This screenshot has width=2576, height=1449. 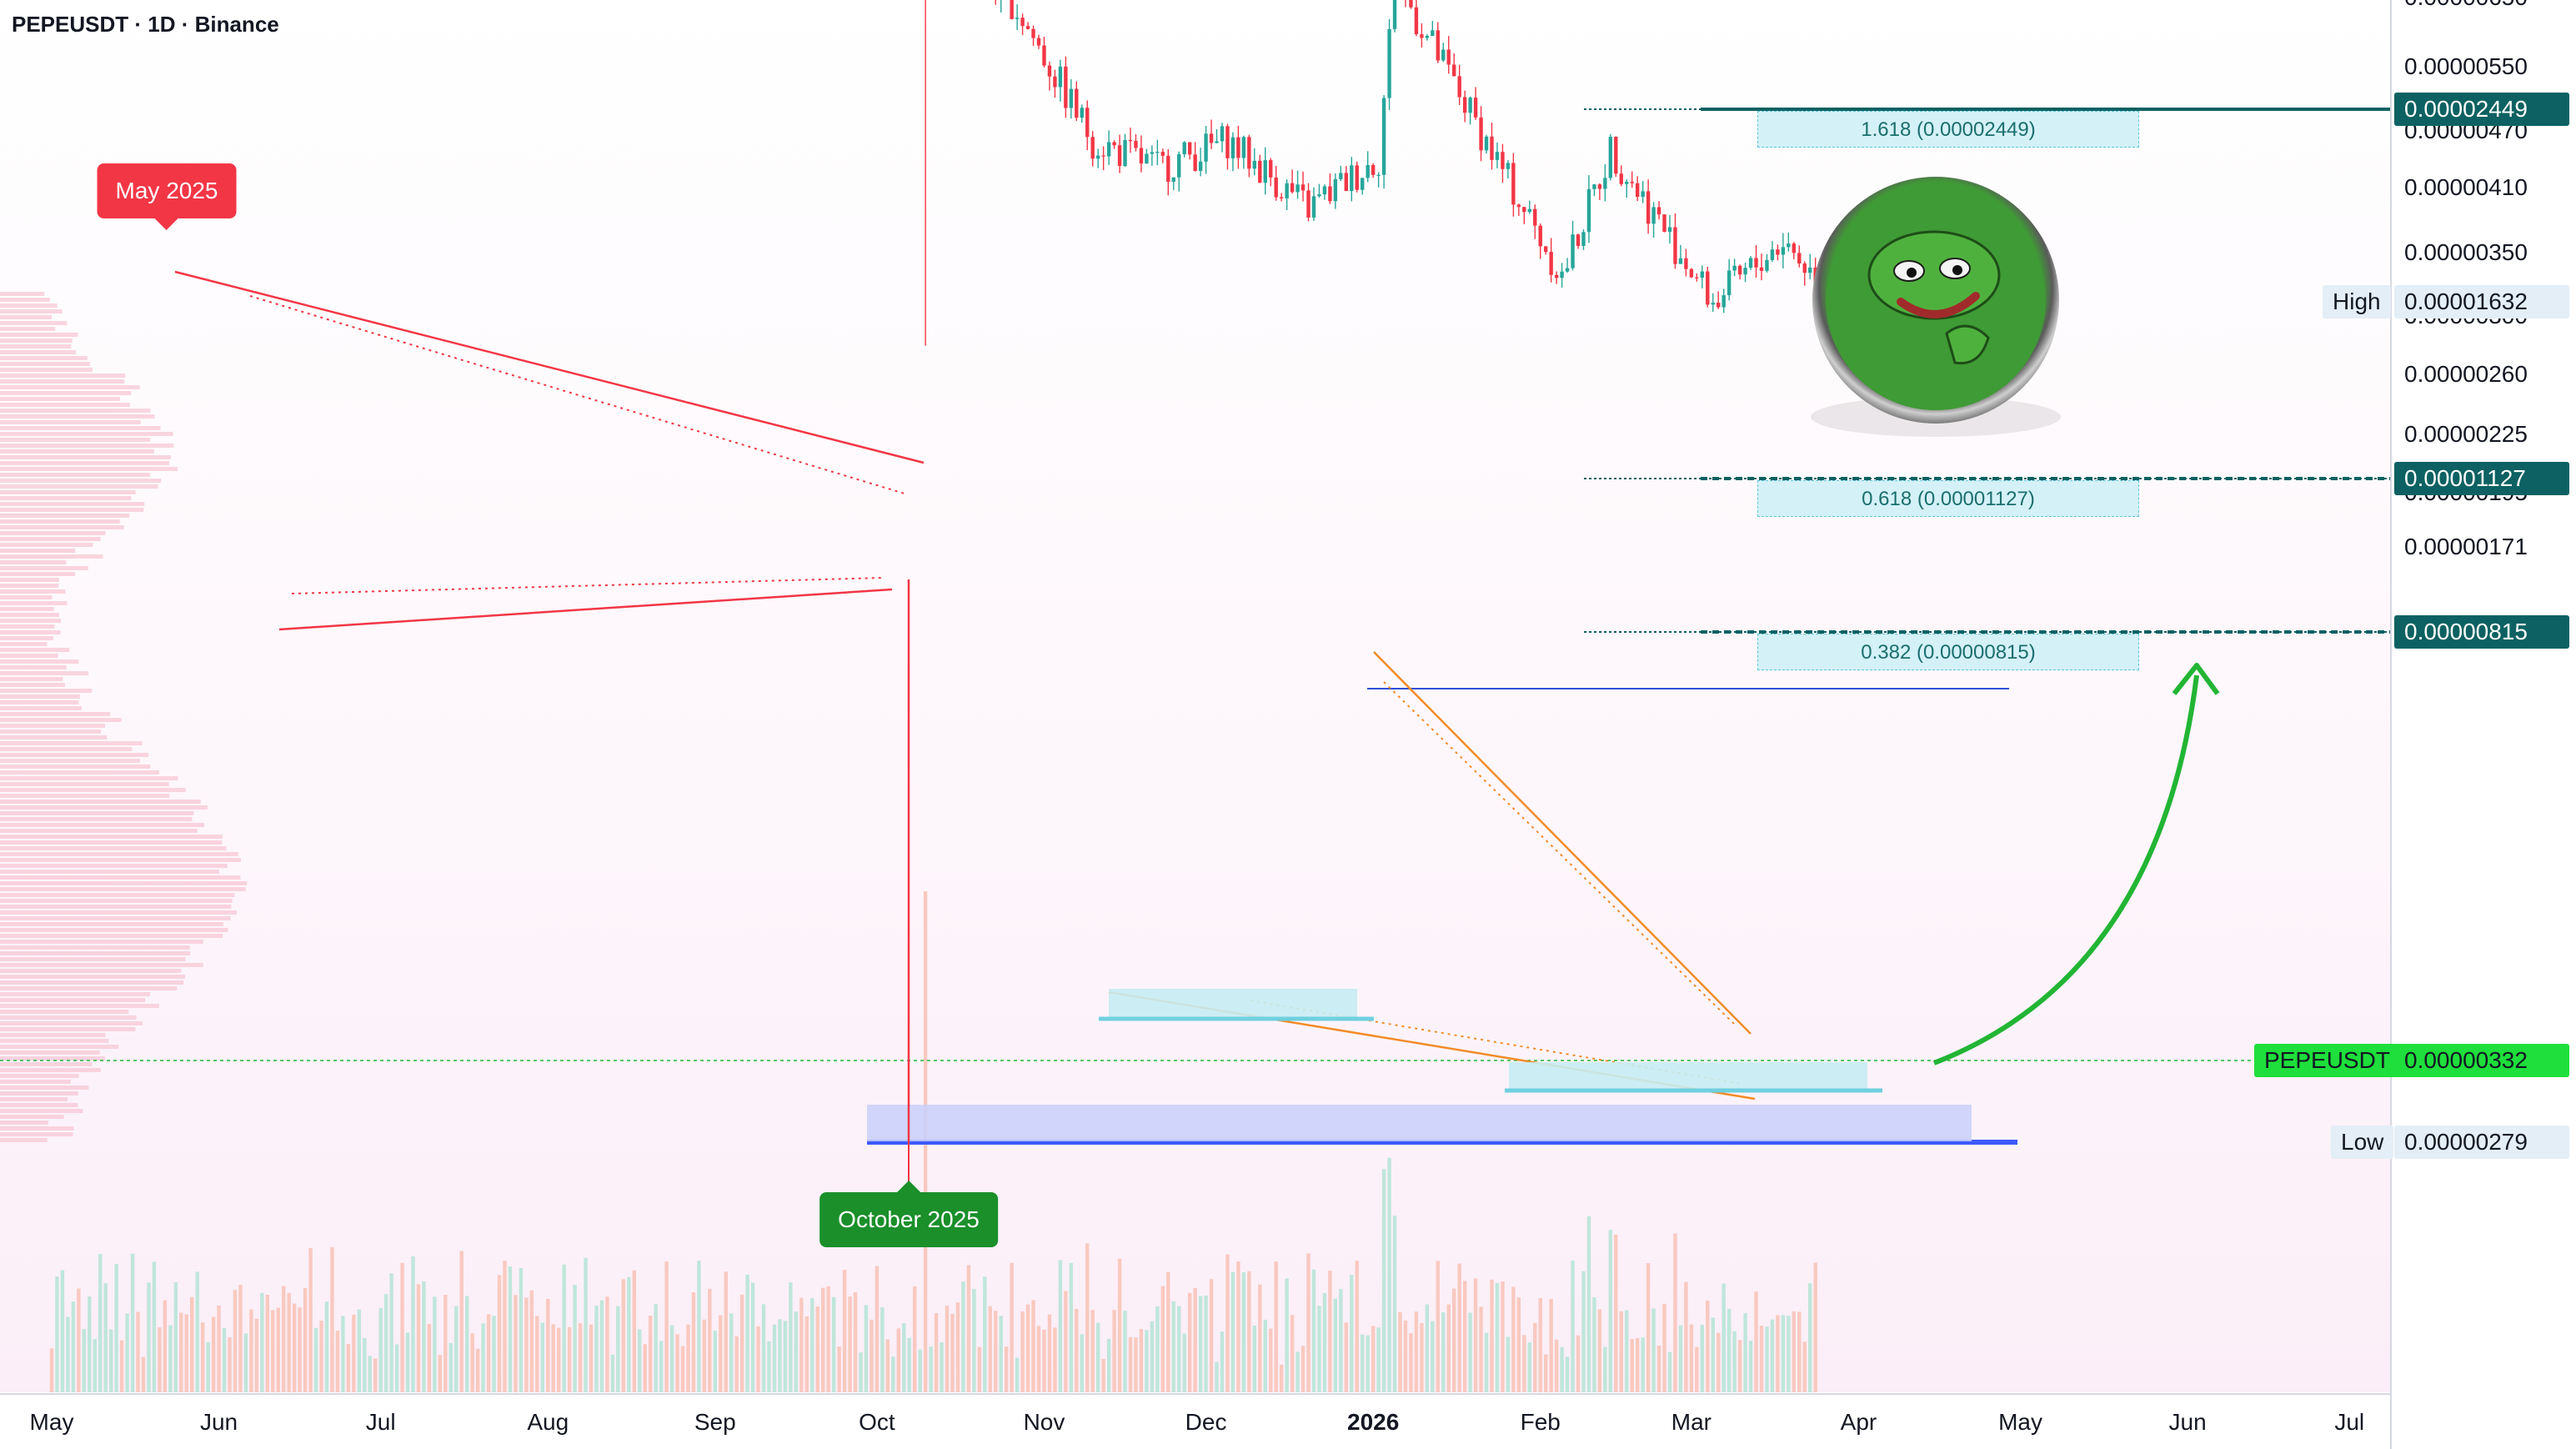 I want to click on descending-channel, so click(x=549, y=451).